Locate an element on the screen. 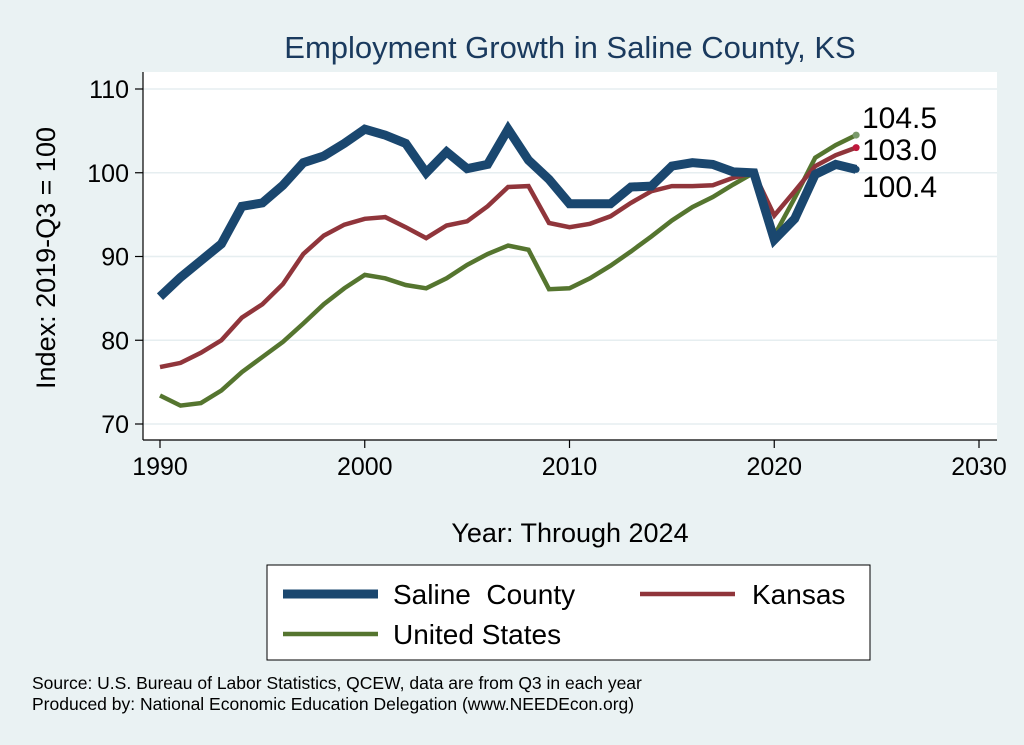 The height and width of the screenshot is (745, 1024). x-tick-label-2010: 2010 is located at coordinates (570, 467).